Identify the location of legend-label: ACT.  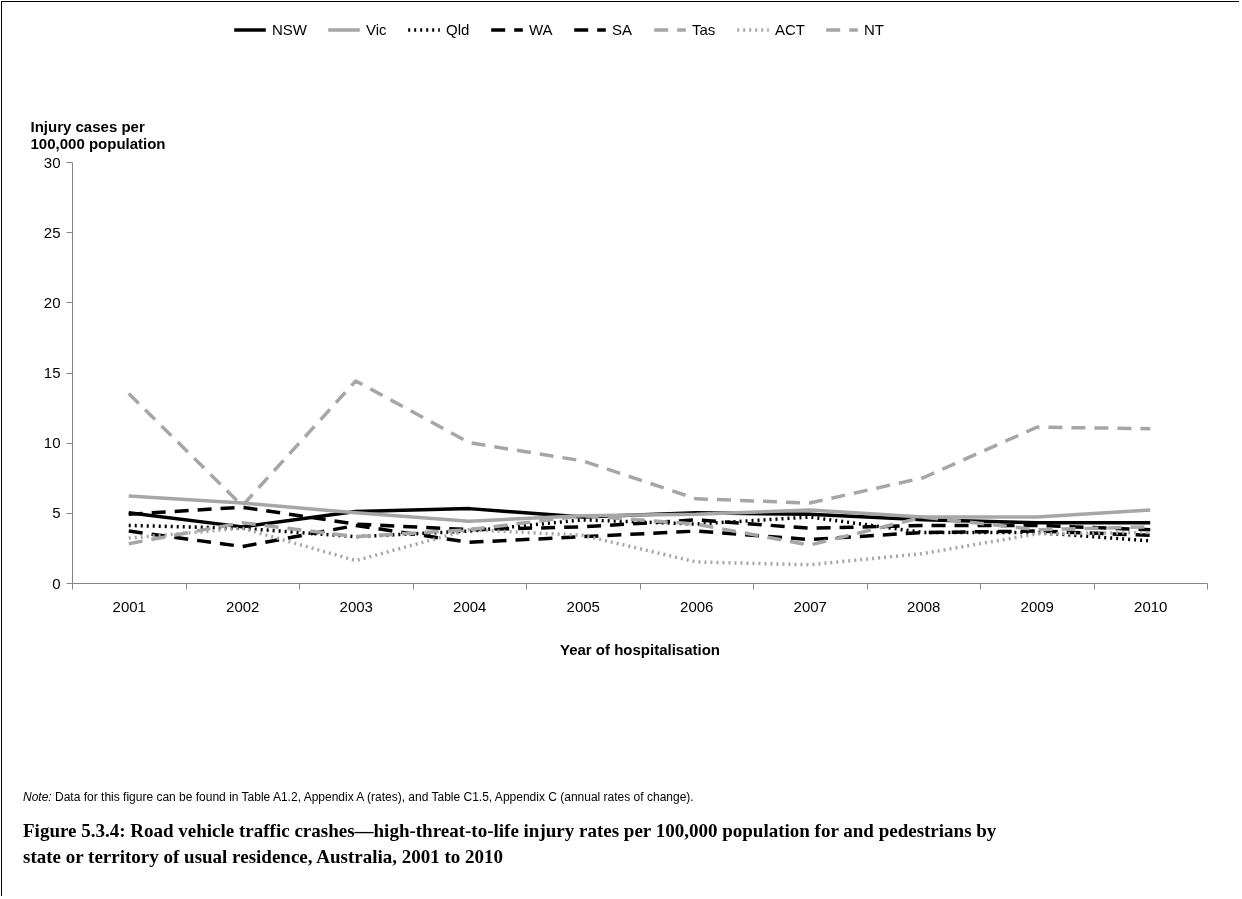
(790, 29).